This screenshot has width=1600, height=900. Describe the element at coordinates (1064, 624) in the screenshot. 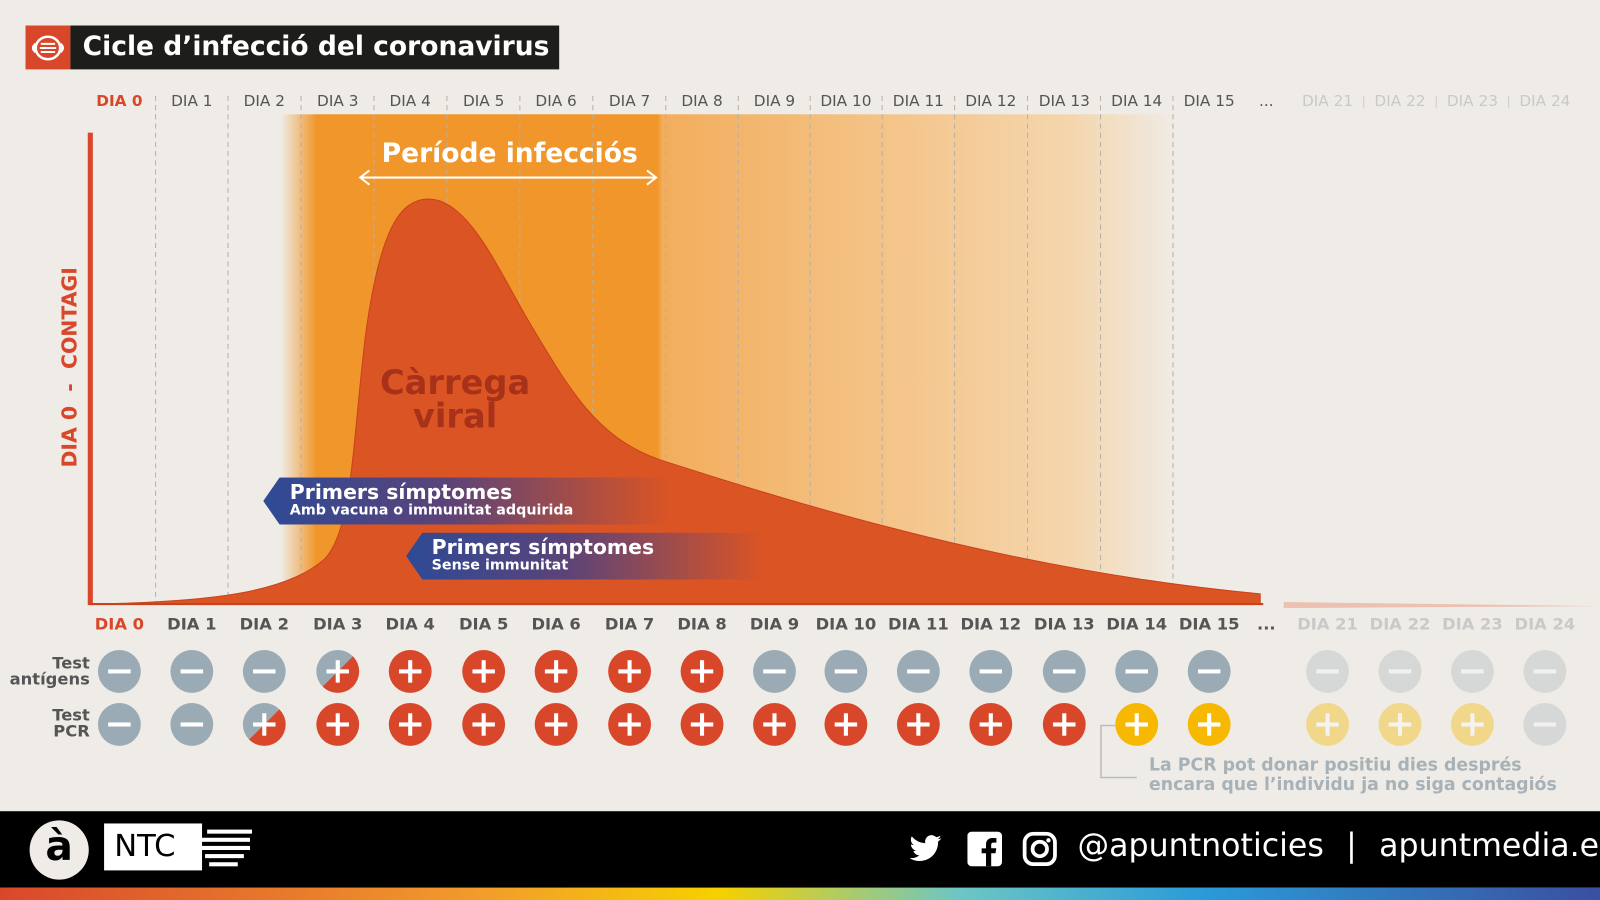

I see `bottom-day-label: DIA 13` at that location.